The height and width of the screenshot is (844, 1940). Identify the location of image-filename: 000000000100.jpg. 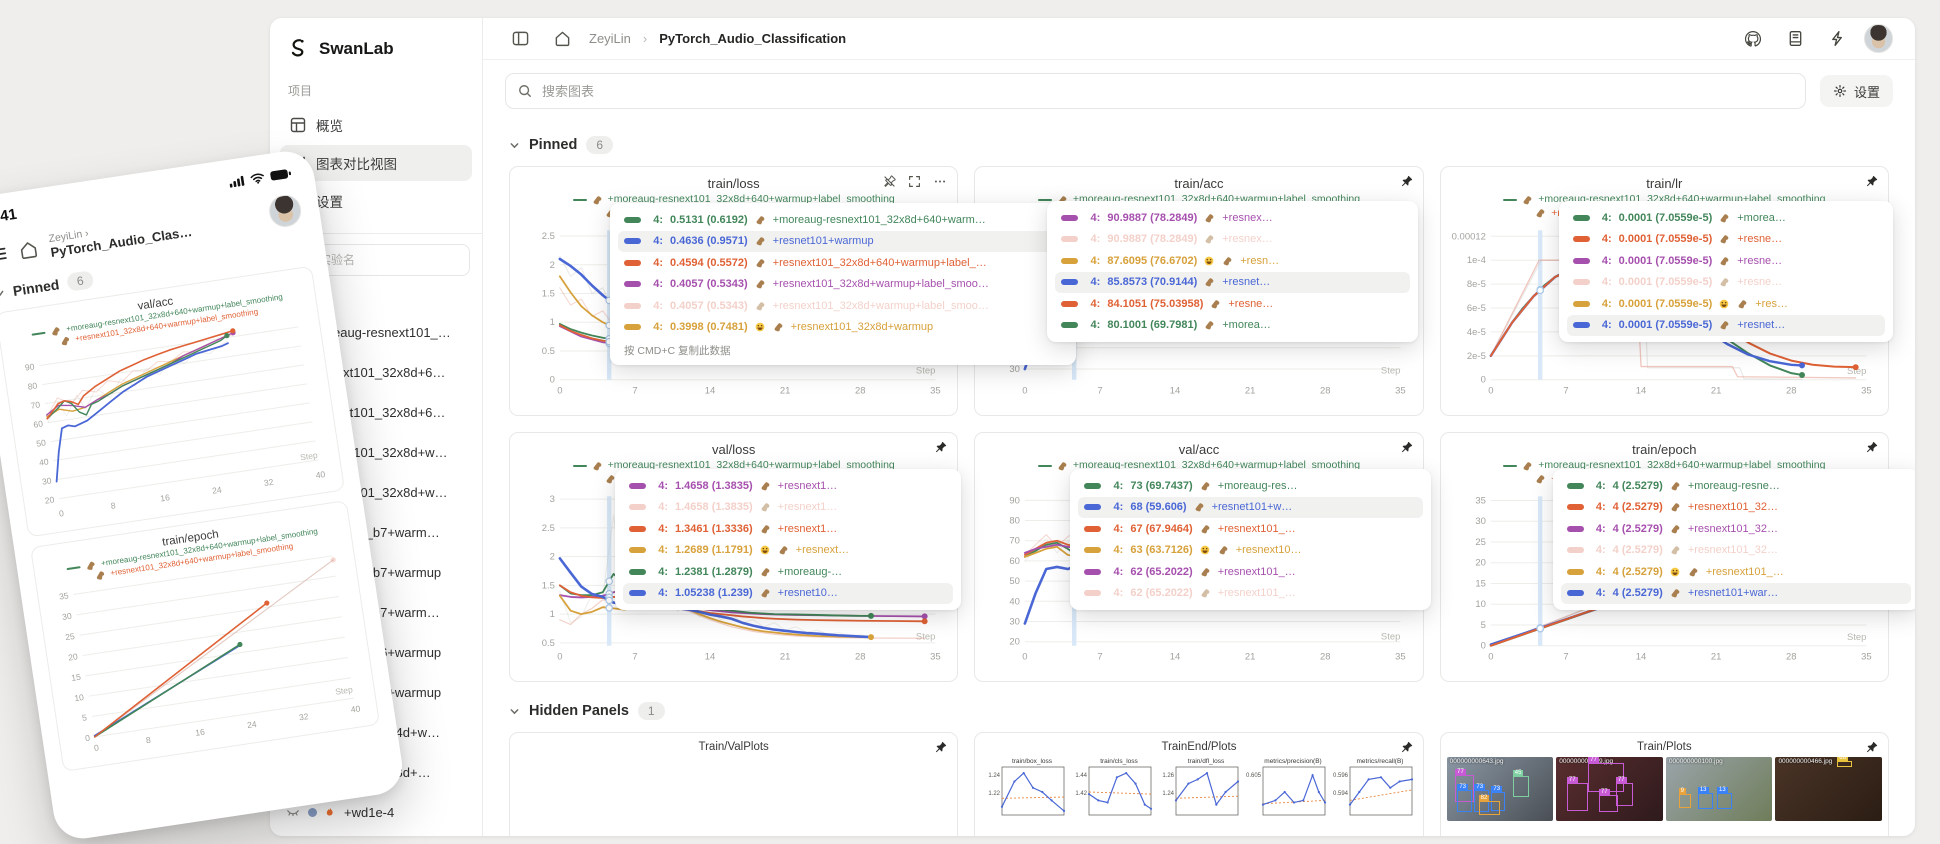
(1695, 761).